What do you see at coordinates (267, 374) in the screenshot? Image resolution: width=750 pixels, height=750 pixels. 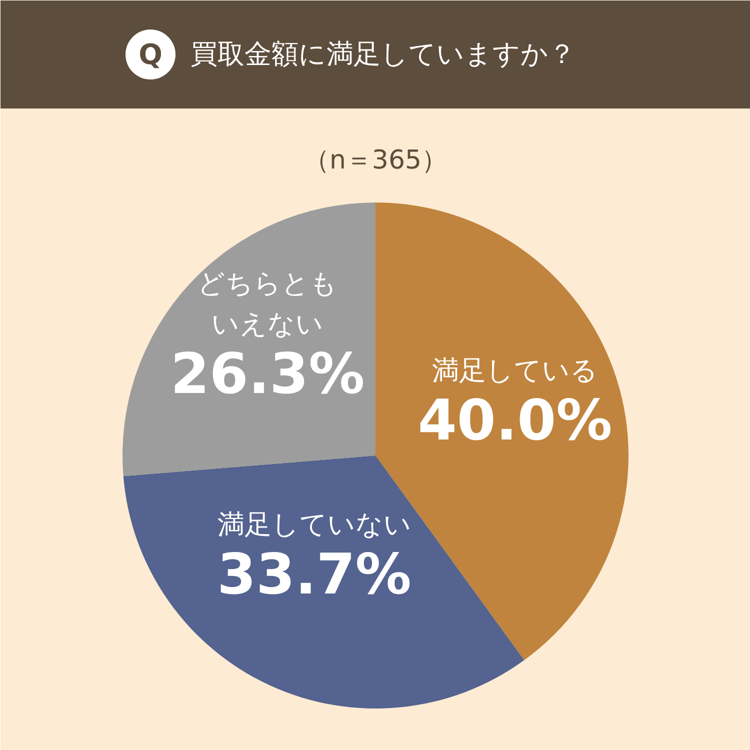 I see `data-label: 26.3%` at bounding box center [267, 374].